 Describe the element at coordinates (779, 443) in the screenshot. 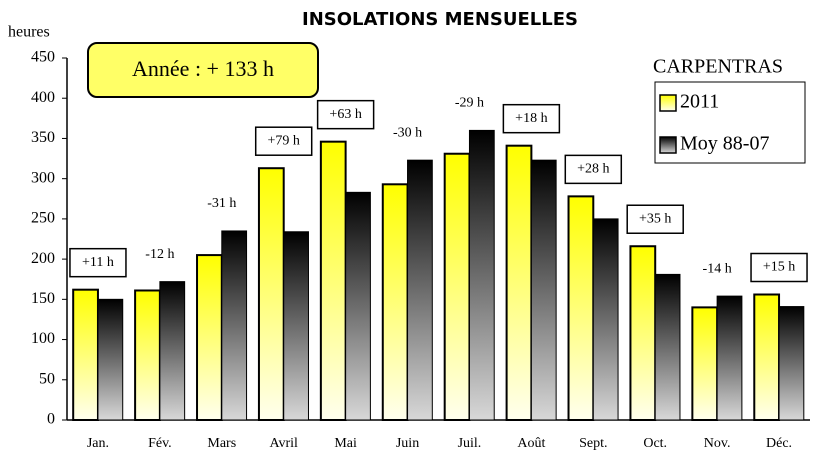

I see `x-tick-label: Déc.` at that location.